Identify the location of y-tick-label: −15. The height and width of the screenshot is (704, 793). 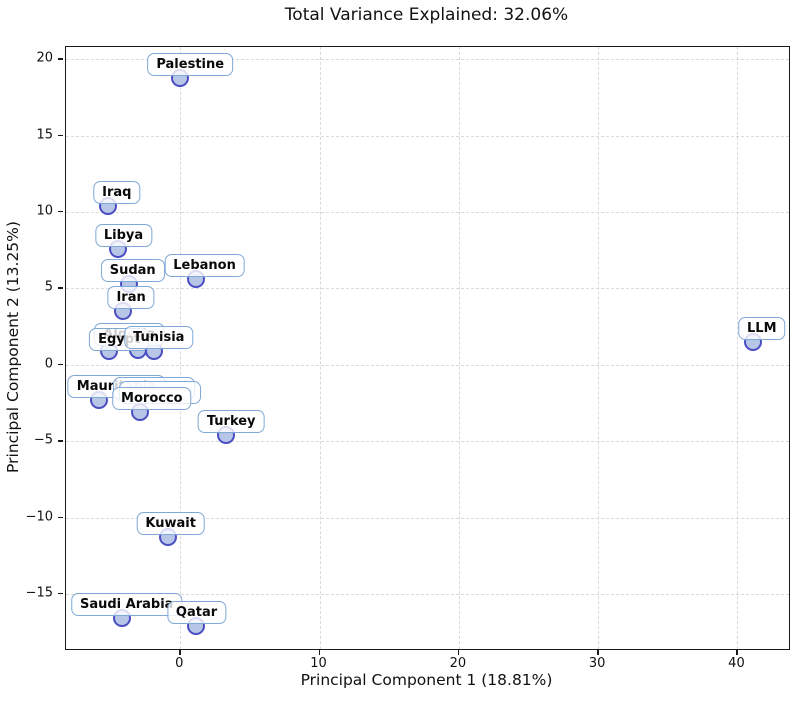
(39, 593).